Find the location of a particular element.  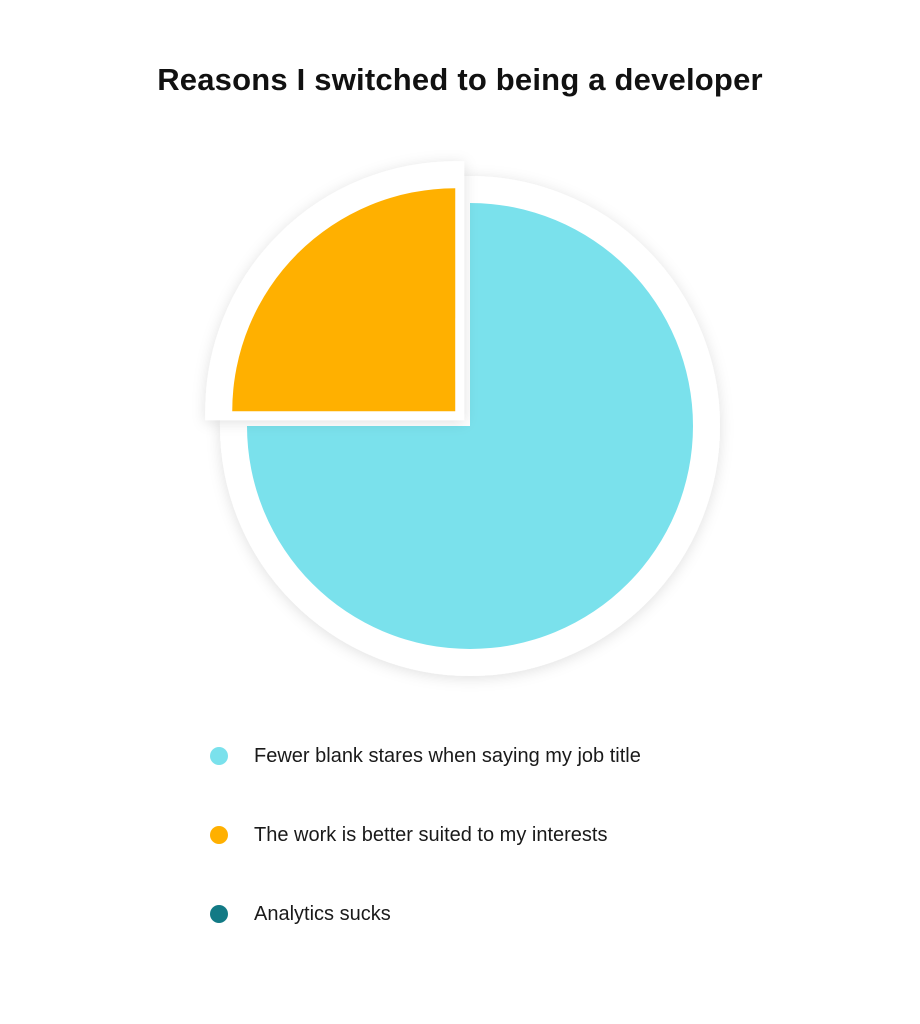

legend-item-2: Analytics sucks is located at coordinates (300, 914).